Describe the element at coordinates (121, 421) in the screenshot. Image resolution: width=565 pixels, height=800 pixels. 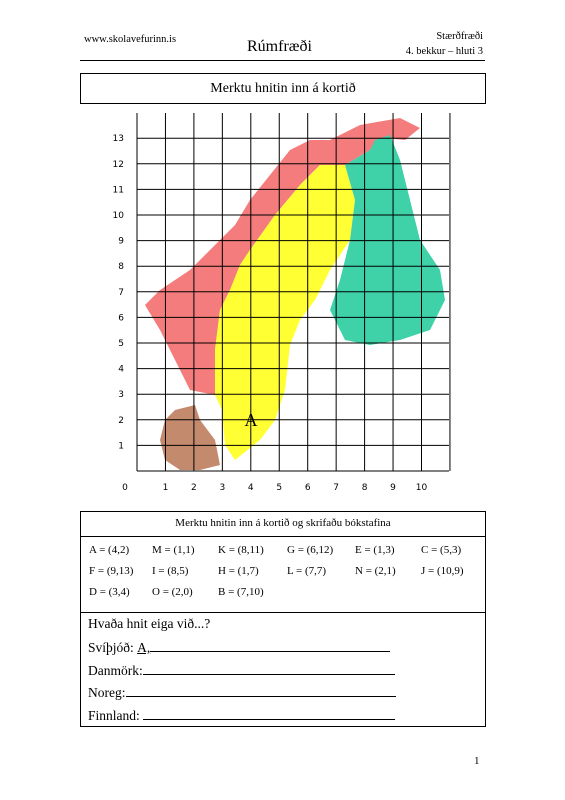
I see `y-label: 2` at that location.